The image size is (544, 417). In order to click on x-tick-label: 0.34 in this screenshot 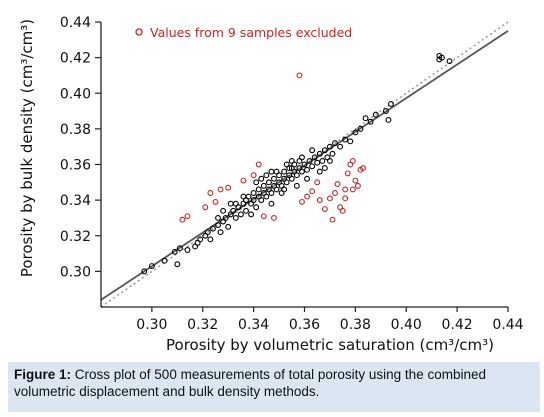, I will do `click(253, 325)`.